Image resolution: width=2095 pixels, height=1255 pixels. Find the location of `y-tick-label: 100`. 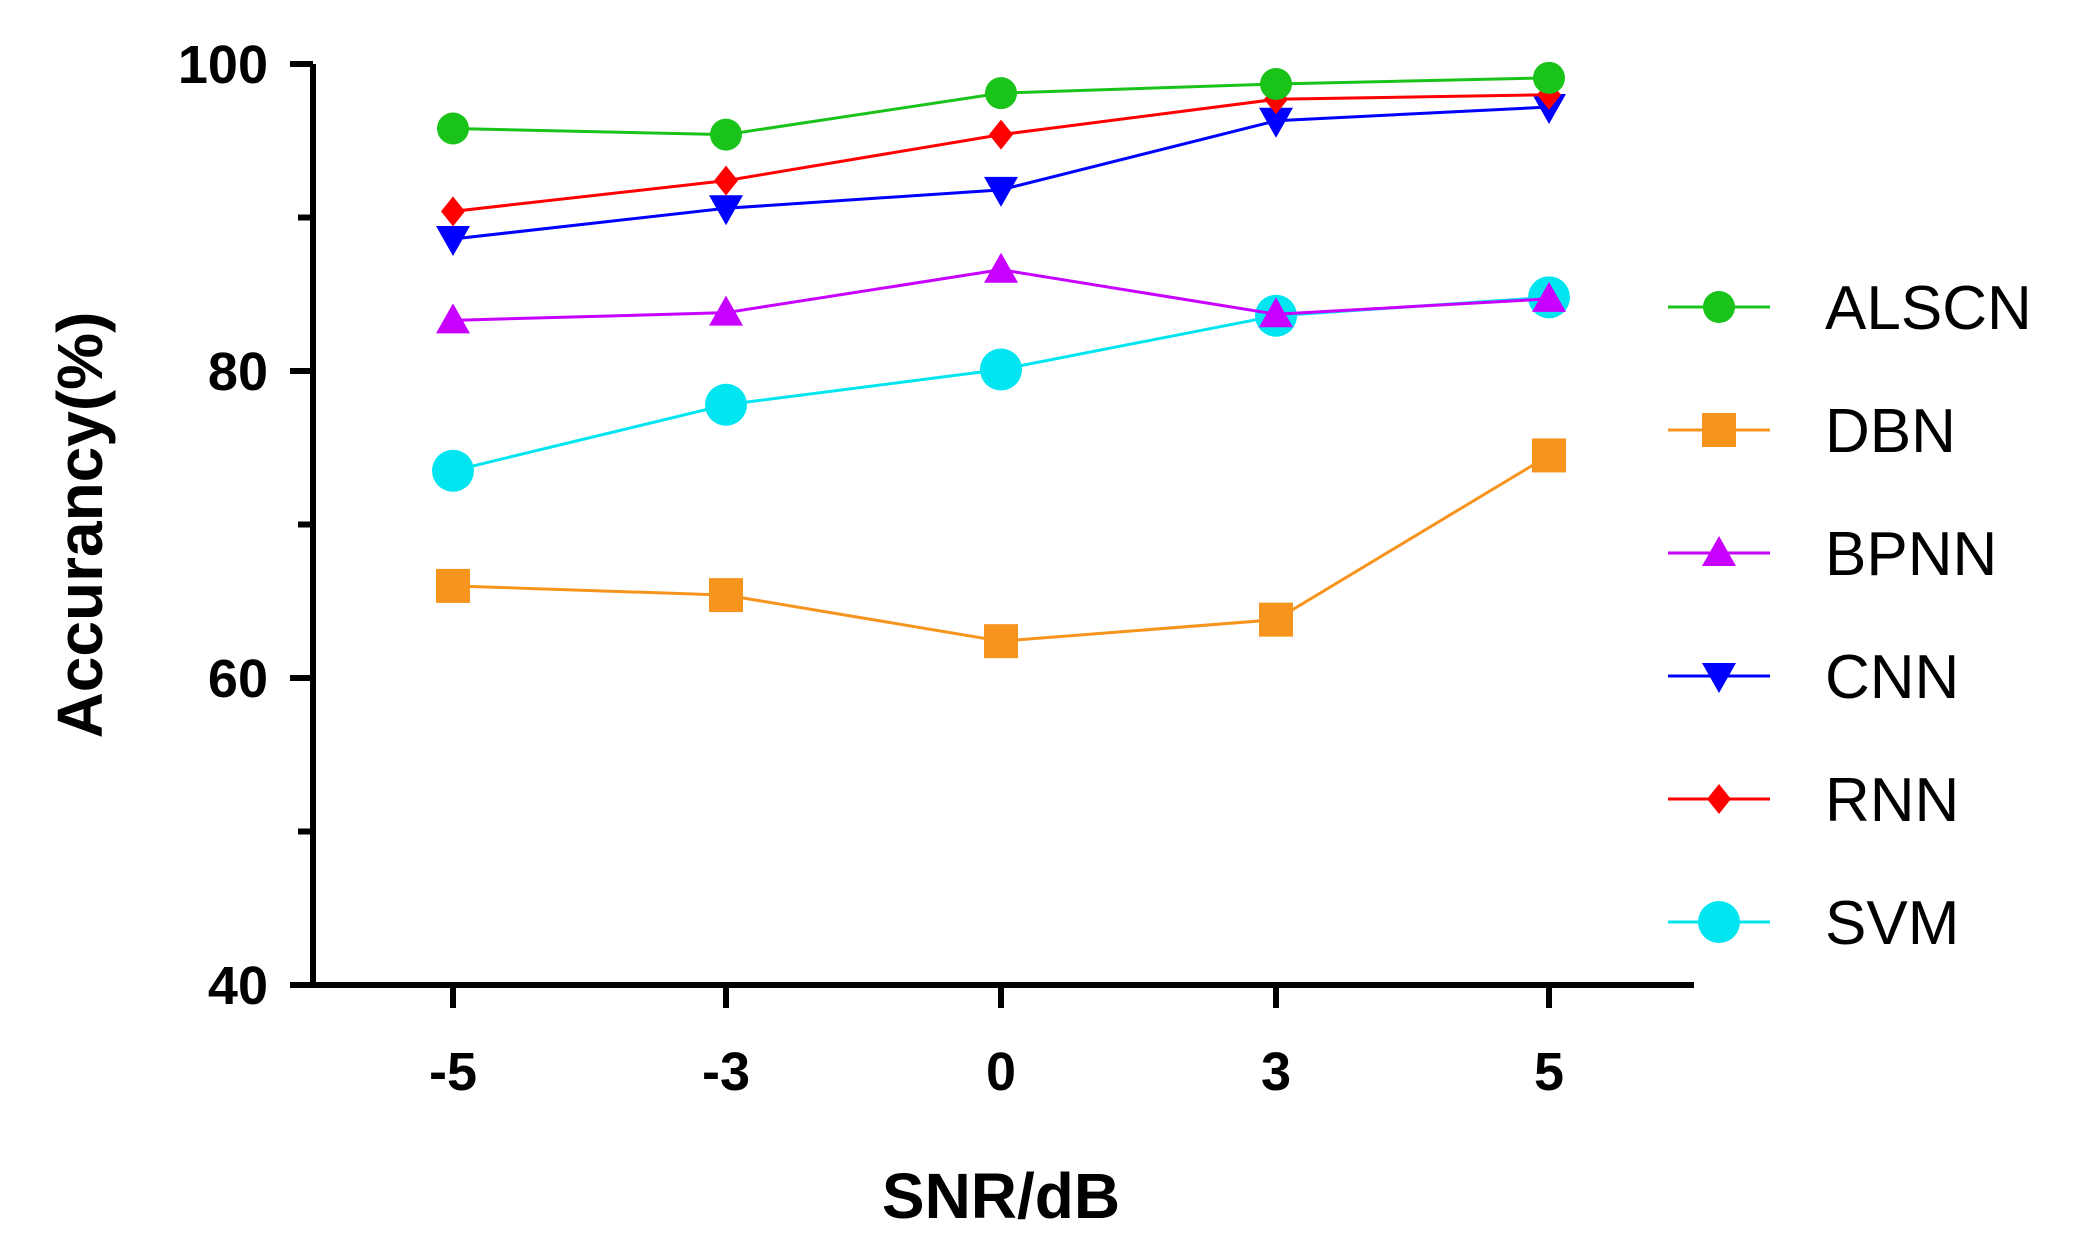

y-tick-label: 100 is located at coordinates (223, 65).